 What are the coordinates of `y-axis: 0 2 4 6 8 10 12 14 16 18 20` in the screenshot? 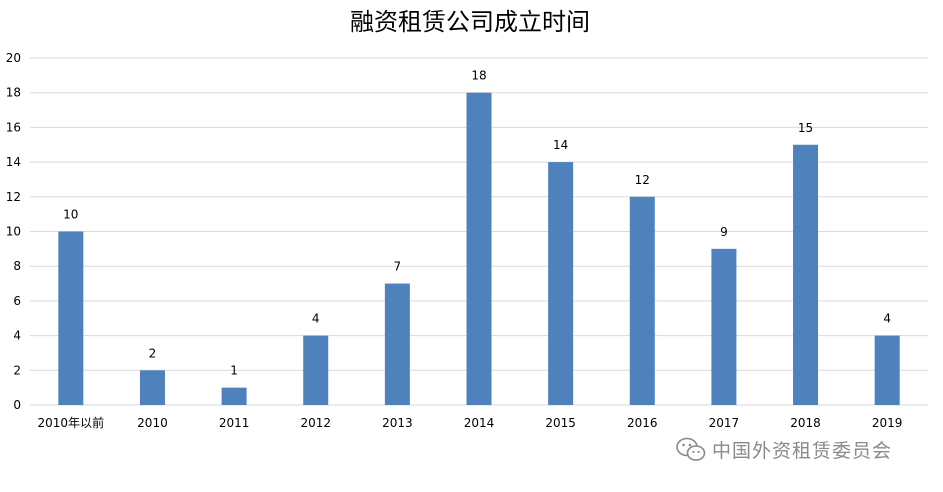 It's located at (13, 231).